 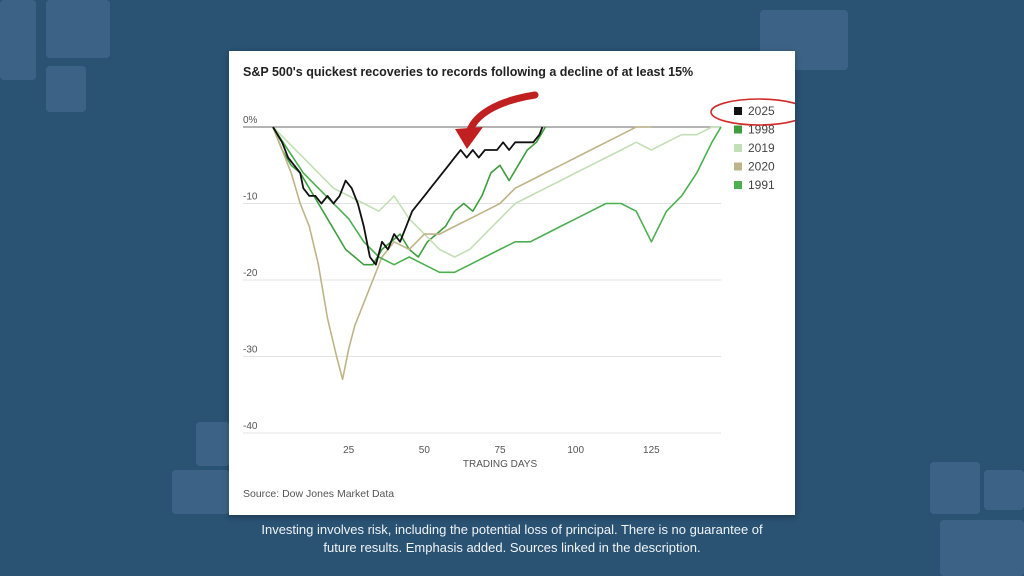 What do you see at coordinates (651, 450) in the screenshot?
I see `x-tick-label: 125` at bounding box center [651, 450].